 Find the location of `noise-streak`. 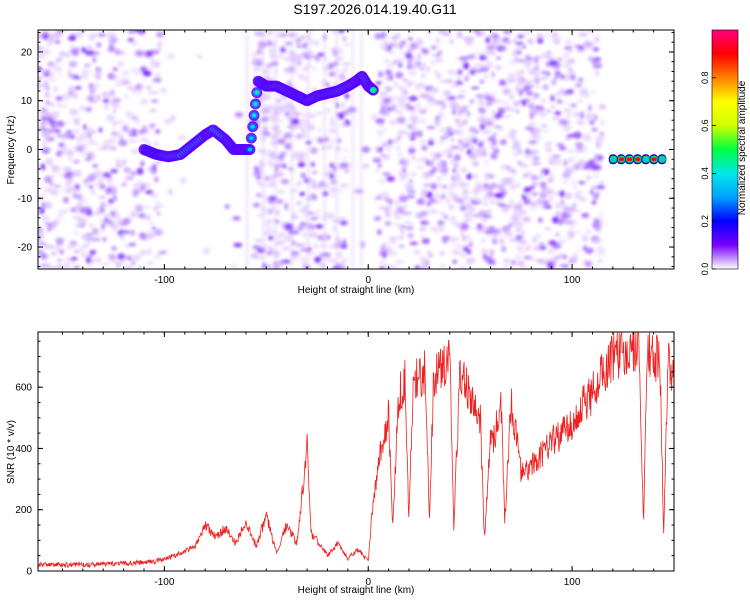

noise-streak is located at coordinates (291, 149).